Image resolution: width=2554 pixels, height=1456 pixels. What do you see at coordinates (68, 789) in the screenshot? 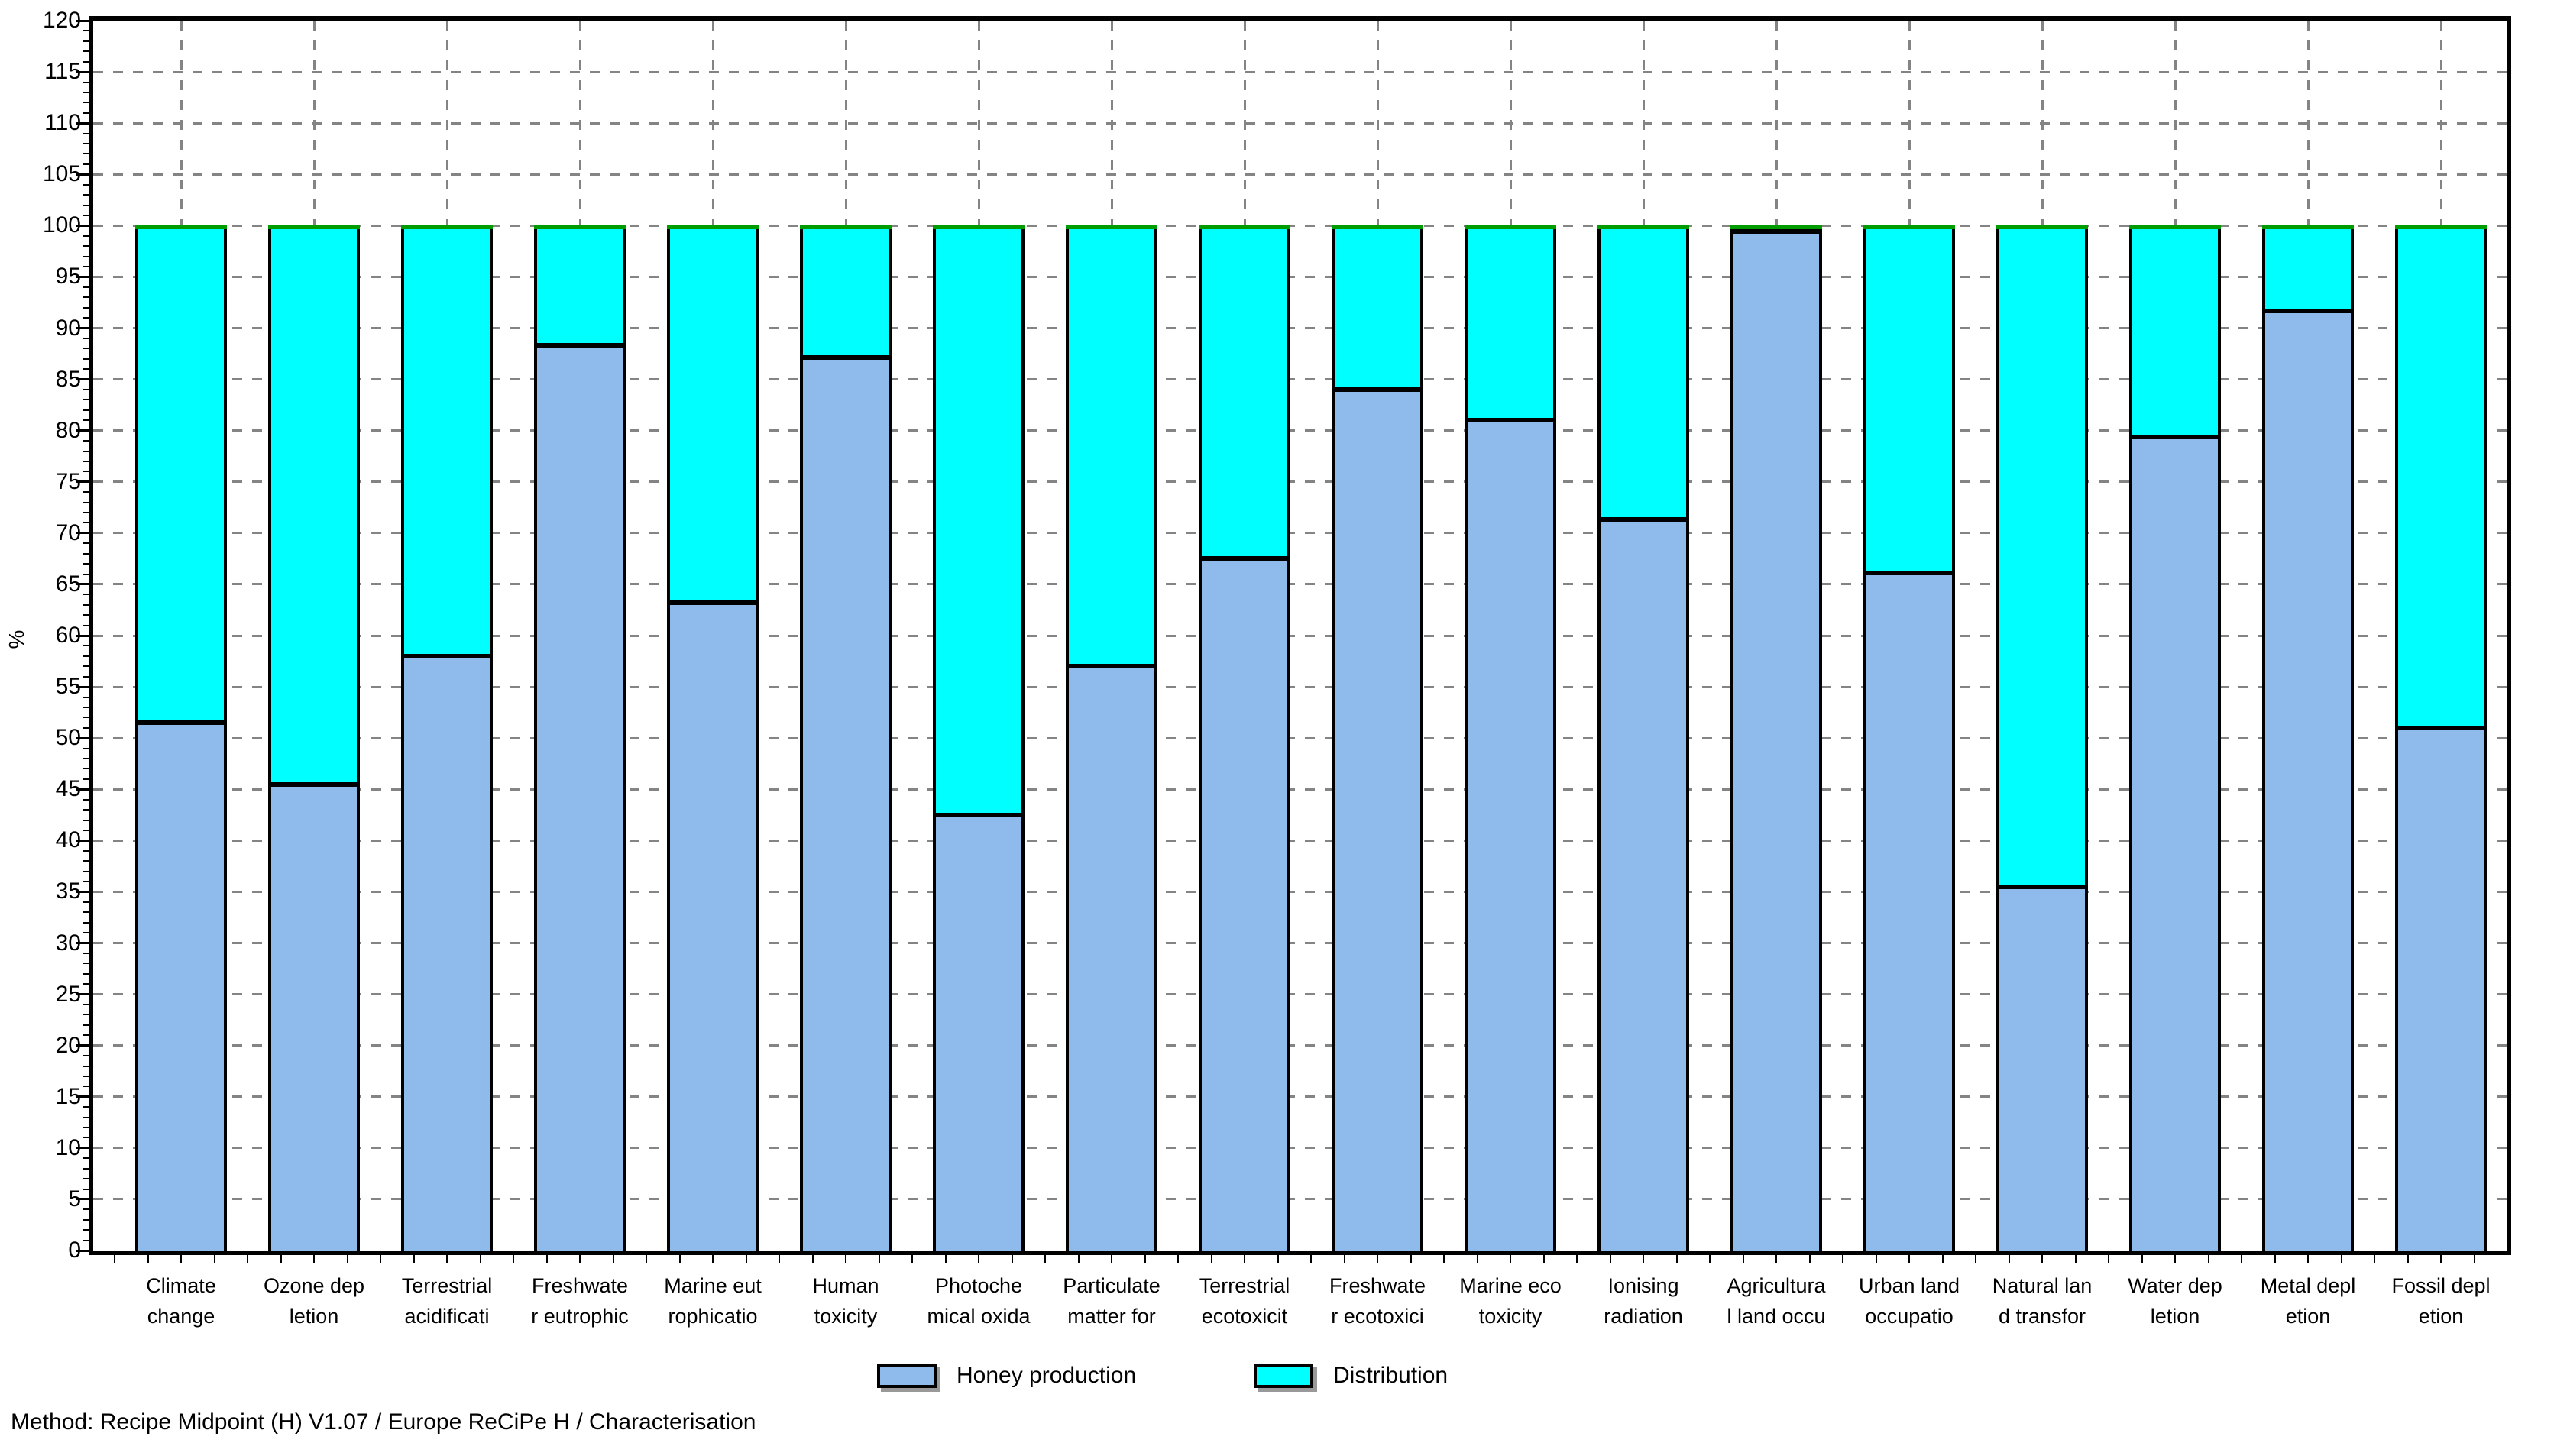
I see `y-axis-tick-label: 45` at bounding box center [68, 789].